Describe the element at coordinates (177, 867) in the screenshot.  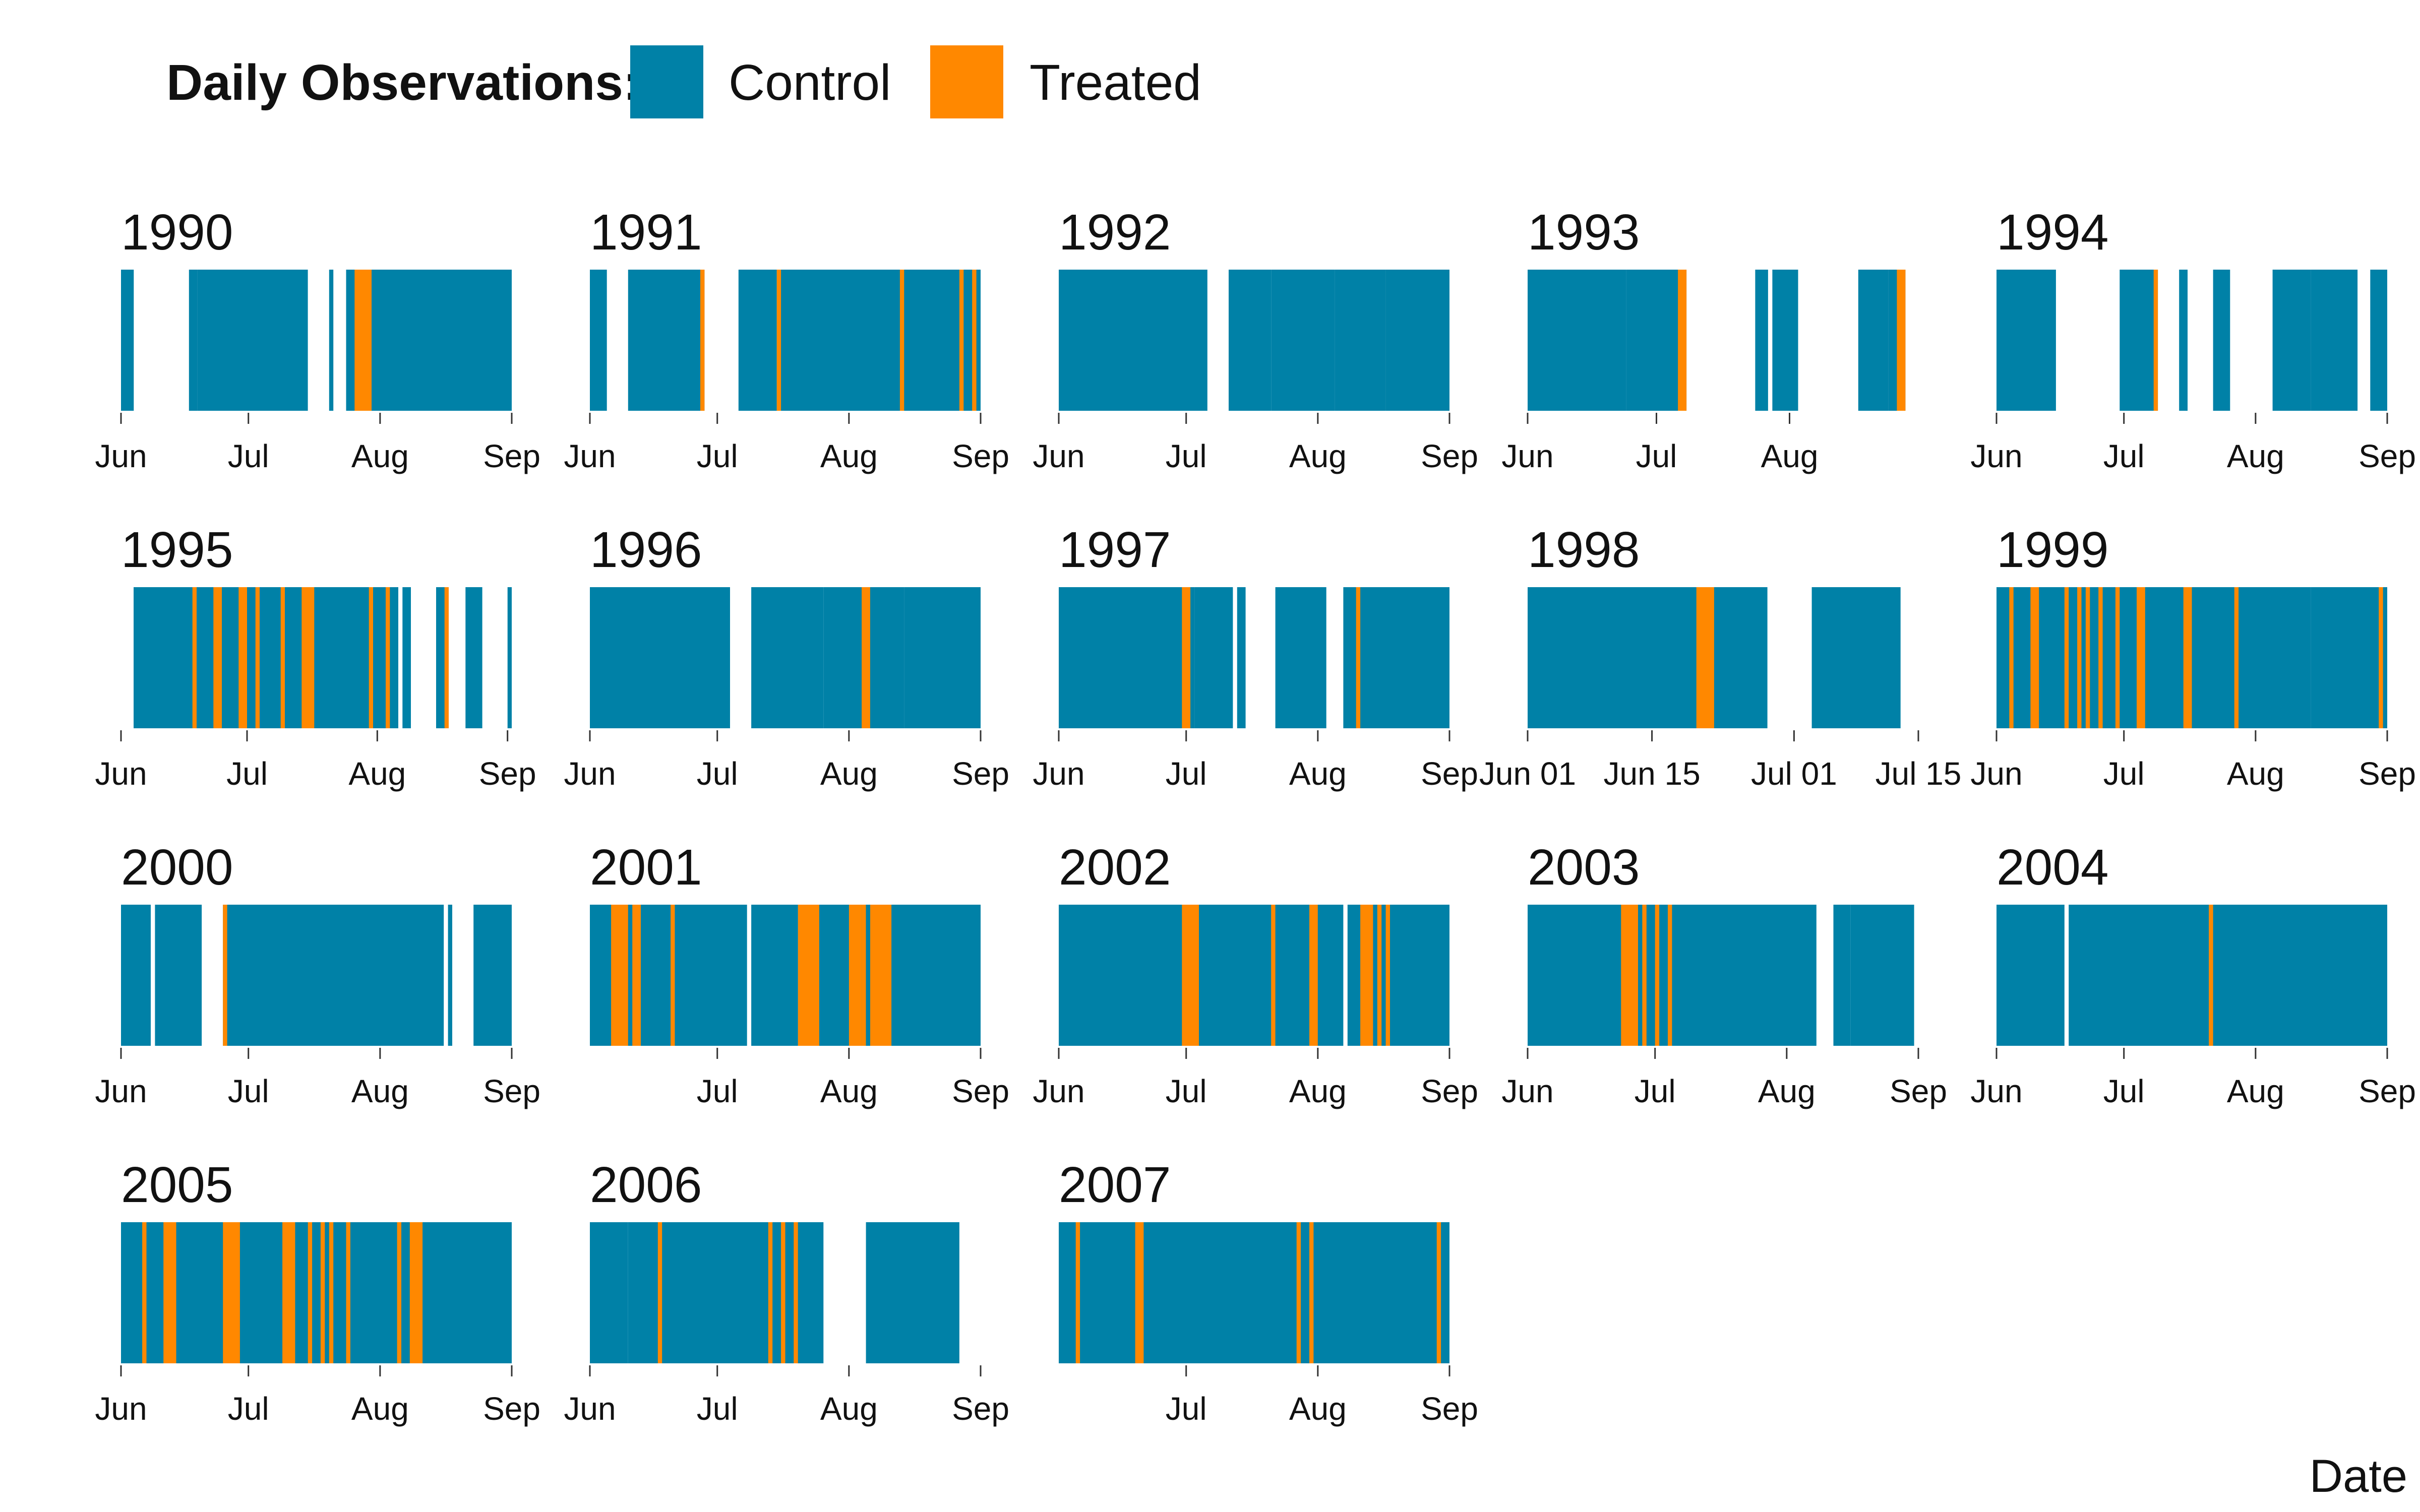
I see `panel-title: 2000` at that location.